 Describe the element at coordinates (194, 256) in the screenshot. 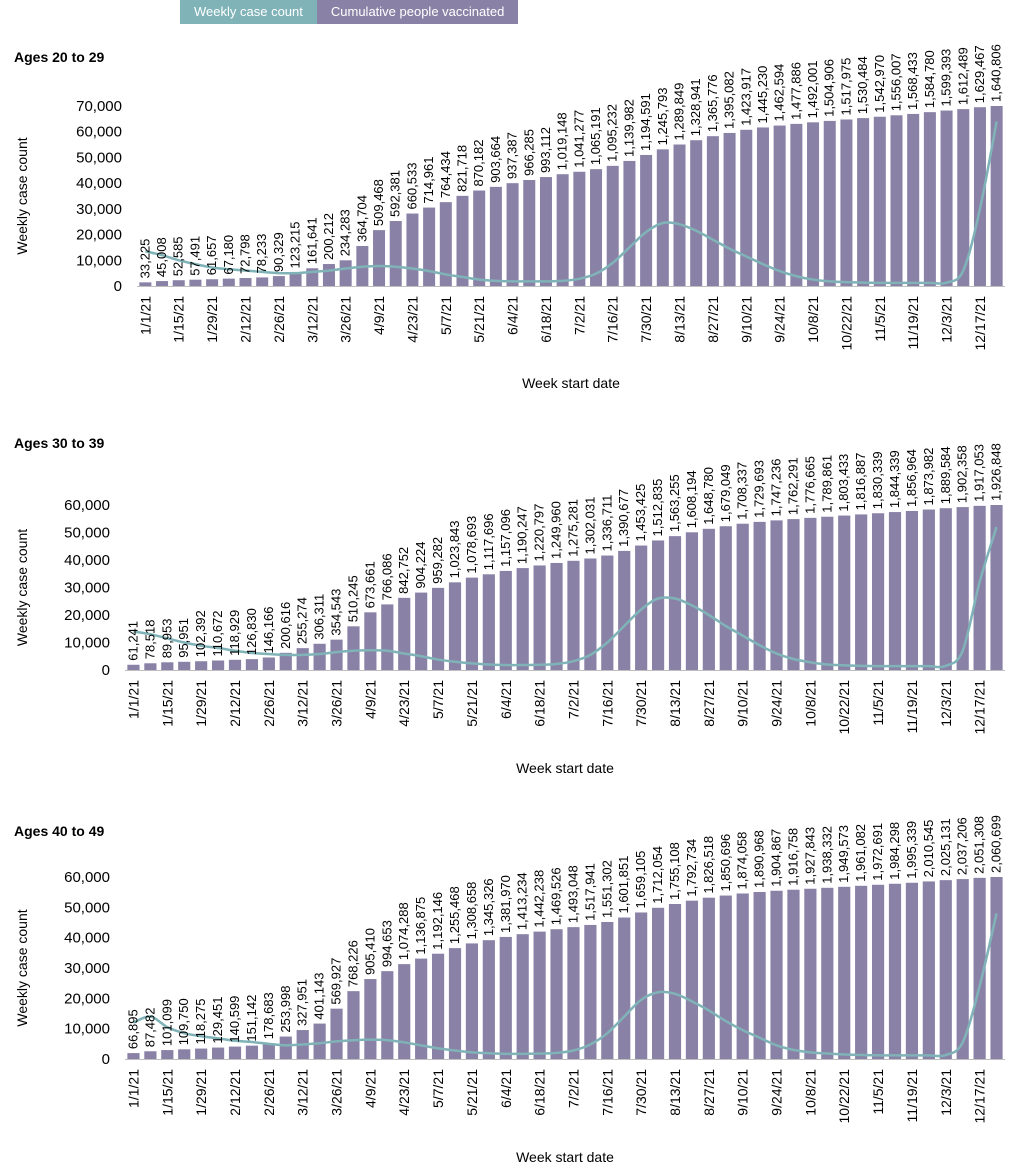

I see `bar-data-label: 57,491` at that location.